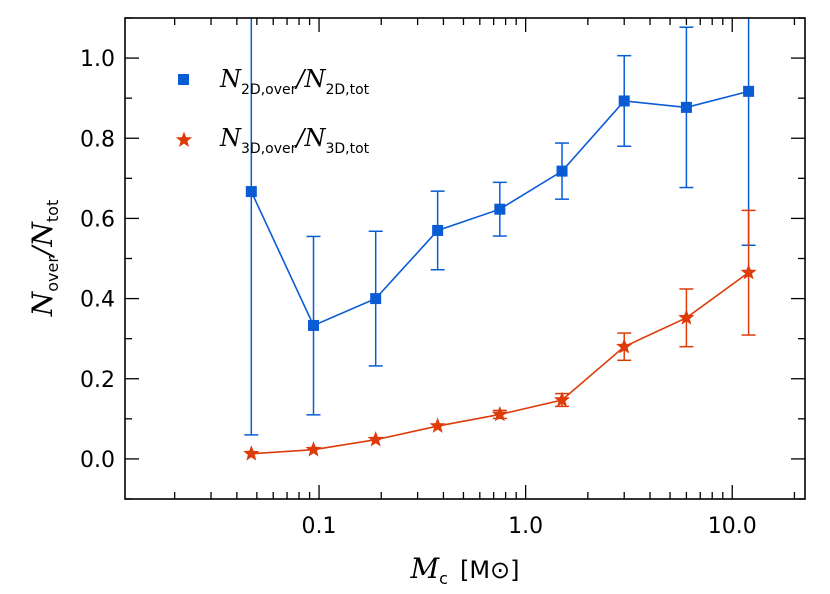 This screenshot has height=594, width=830. Describe the element at coordinates (97, 380) in the screenshot. I see `y-tick-label: 0.2` at that location.